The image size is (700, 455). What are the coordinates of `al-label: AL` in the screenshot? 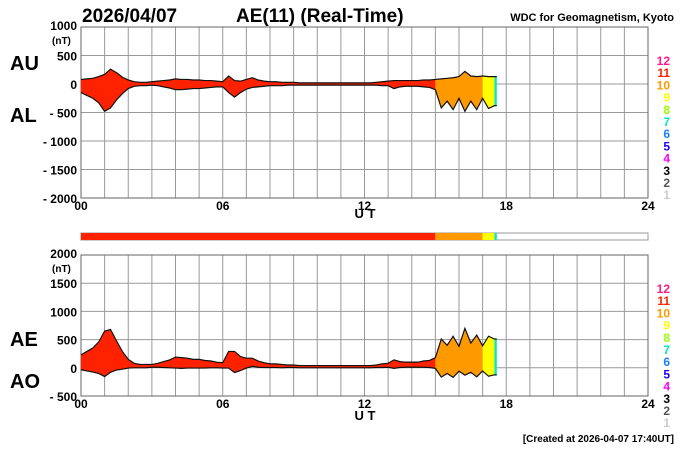 It's located at (23, 116).